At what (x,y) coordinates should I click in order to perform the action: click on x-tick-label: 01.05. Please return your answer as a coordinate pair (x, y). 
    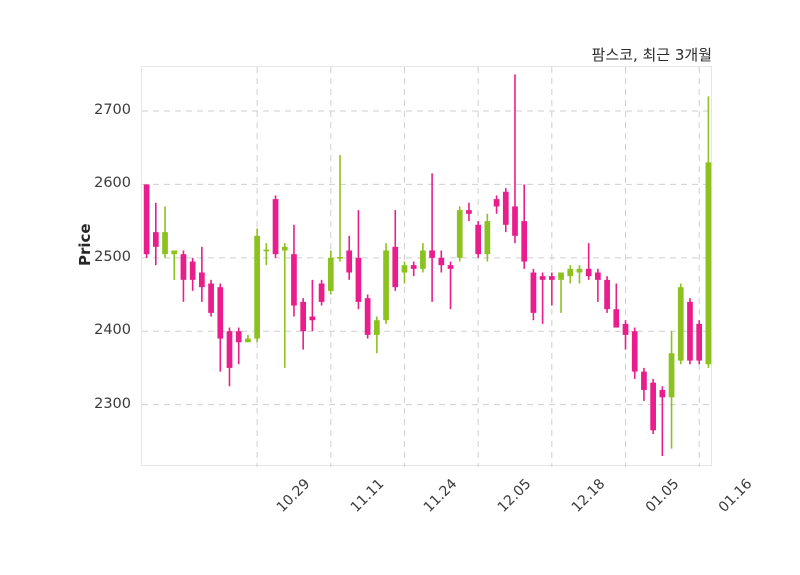
    Looking at the image, I should click on (662, 496).